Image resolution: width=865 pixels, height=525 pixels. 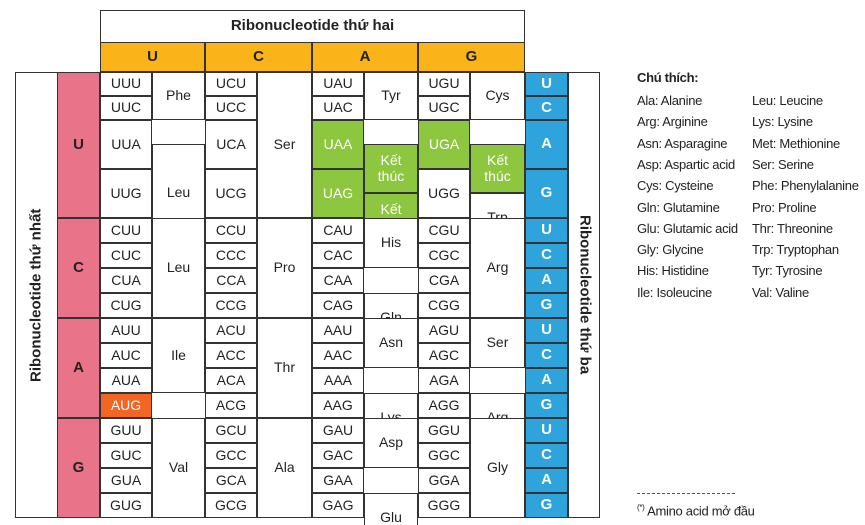 What do you see at coordinates (126, 430) in the screenshot?
I see `codon: GUU` at bounding box center [126, 430].